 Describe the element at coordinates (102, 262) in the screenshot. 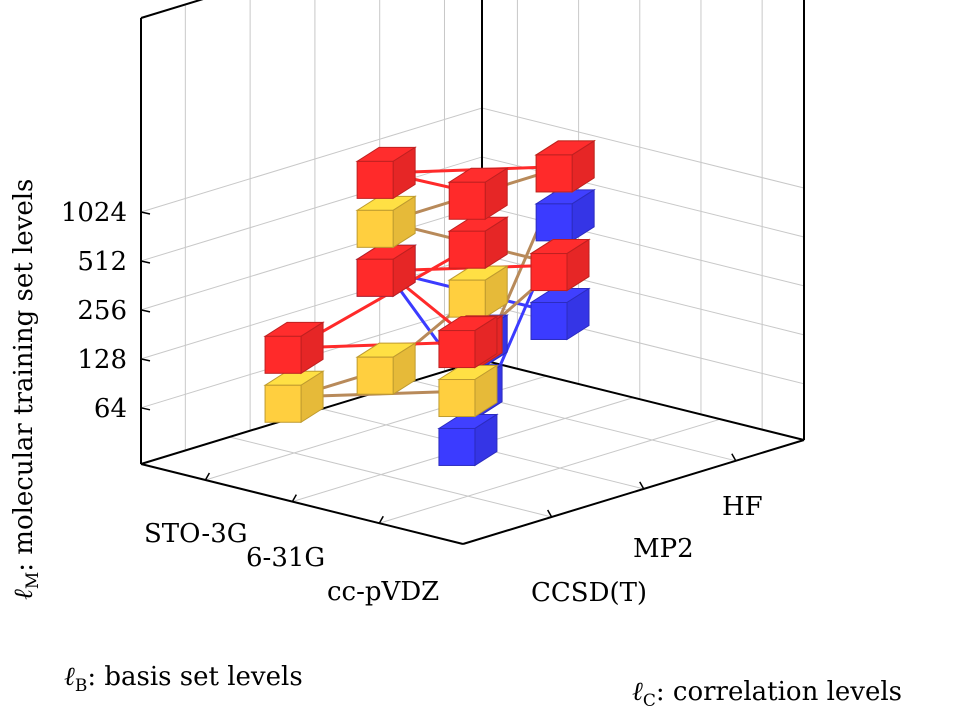

I see `z-tick-label: 512` at that location.